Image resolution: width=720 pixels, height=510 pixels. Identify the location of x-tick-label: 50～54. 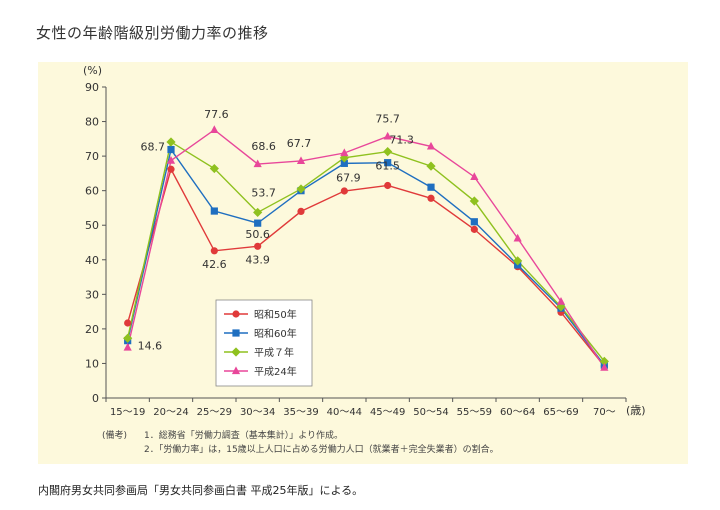
(430, 412).